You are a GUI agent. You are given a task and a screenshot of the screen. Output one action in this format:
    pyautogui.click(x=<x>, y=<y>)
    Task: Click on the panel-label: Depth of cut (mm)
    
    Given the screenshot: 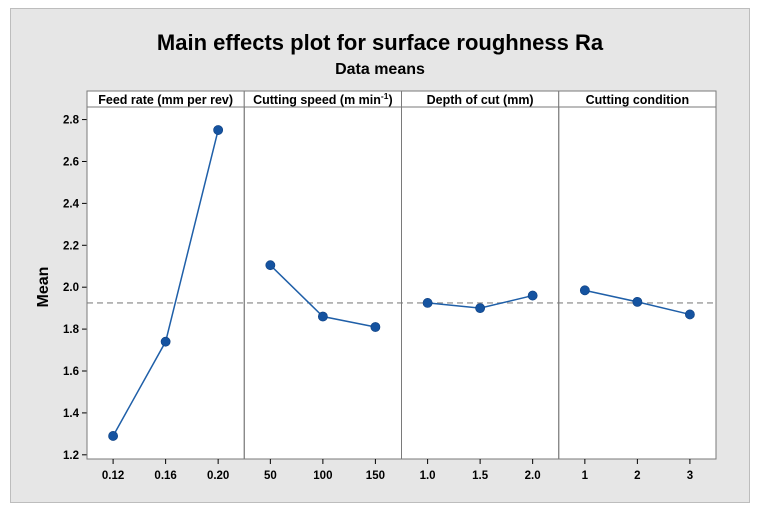 What is the action you would take?
    pyautogui.click(x=480, y=100)
    